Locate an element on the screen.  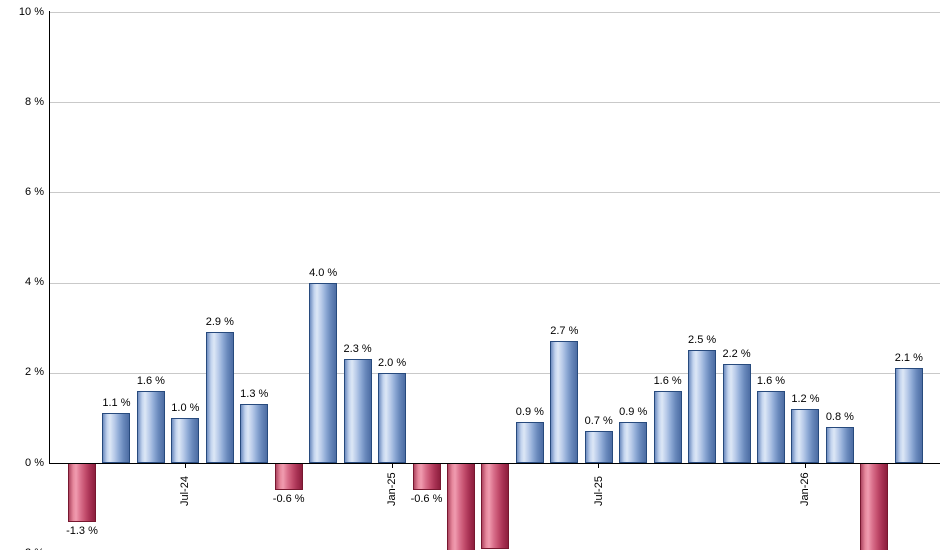
bar-value-label: 2.9 % is located at coordinates (219, 322).